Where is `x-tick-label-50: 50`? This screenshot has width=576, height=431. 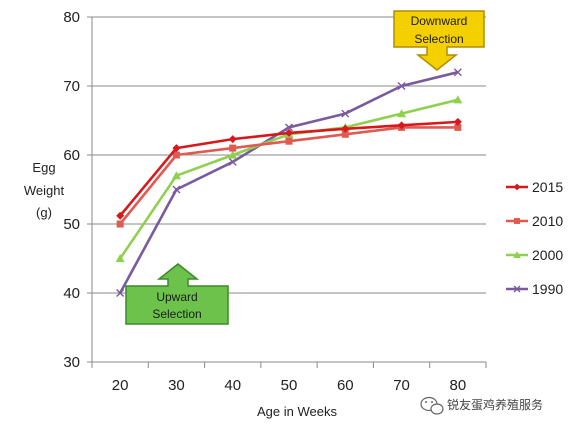 x-tick-label-50: 50 is located at coordinates (289, 385).